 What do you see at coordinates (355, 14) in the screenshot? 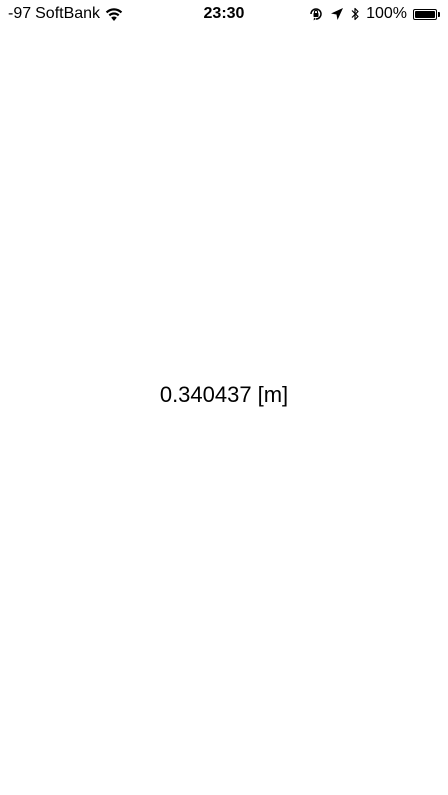
I see `bluetooth-icon` at bounding box center [355, 14].